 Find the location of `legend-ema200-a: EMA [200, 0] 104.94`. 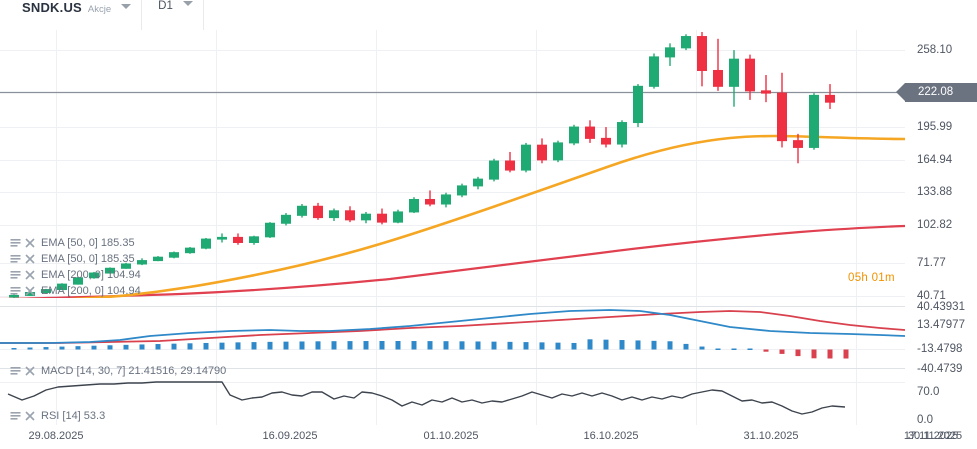

legend-ema200-a: EMA [200, 0] 104.94 is located at coordinates (75, 275).